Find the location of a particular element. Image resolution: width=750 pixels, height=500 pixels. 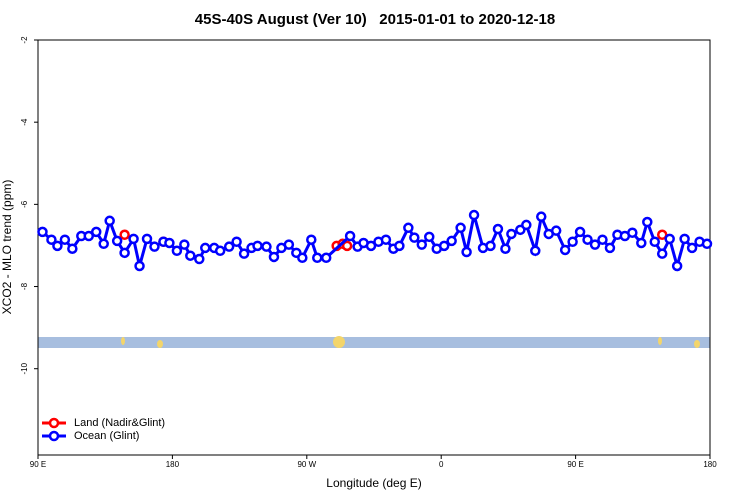

x-axis-label: Longitude (deg E) is located at coordinates (373, 483).